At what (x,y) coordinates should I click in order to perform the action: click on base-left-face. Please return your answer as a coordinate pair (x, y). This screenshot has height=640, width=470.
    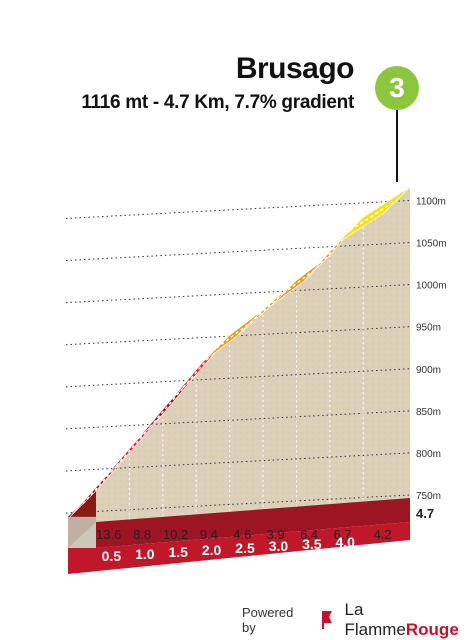
    Looking at the image, I should click on (82, 532).